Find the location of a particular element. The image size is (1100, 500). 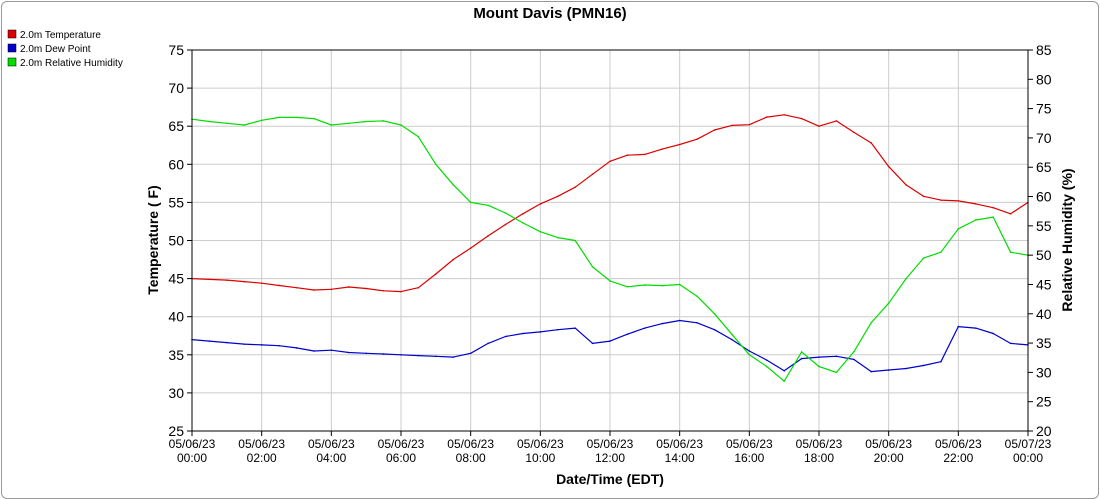

legend-swatch is located at coordinates (12, 62).